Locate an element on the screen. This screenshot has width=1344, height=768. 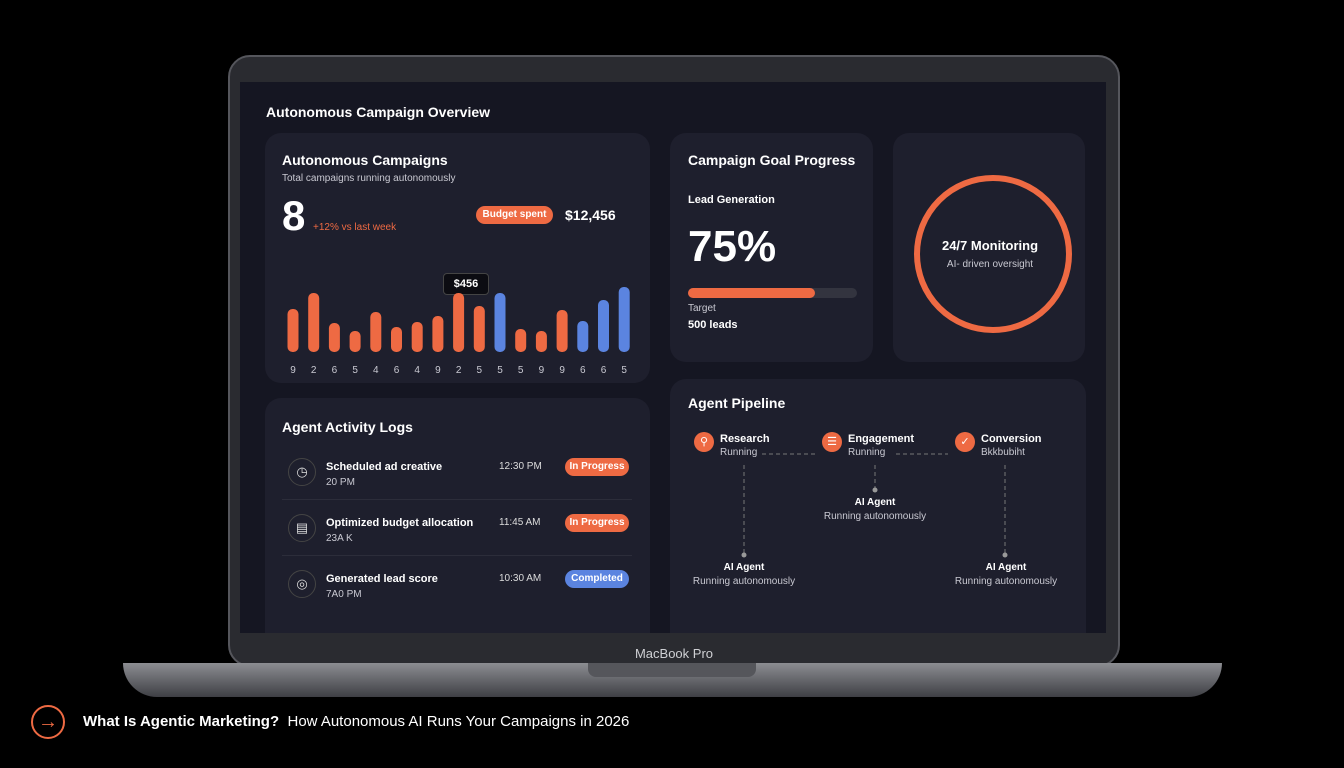
tooltip: $456 is located at coordinates (466, 284).